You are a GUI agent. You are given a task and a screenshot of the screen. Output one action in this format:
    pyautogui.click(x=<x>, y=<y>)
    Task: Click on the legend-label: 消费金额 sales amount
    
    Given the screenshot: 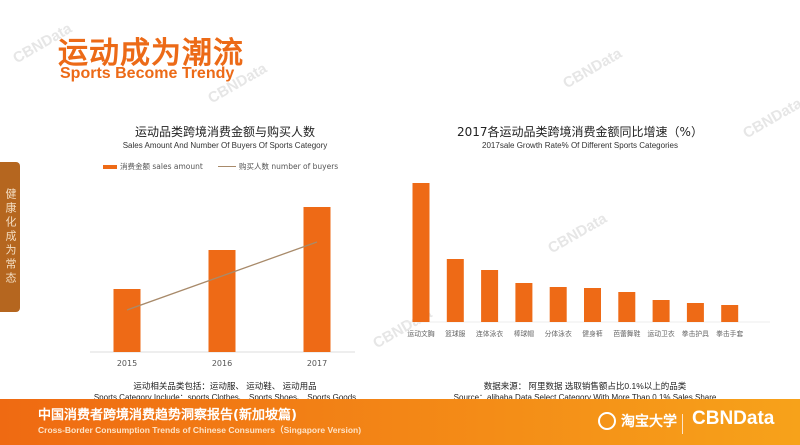 What is the action you would take?
    pyautogui.click(x=161, y=166)
    